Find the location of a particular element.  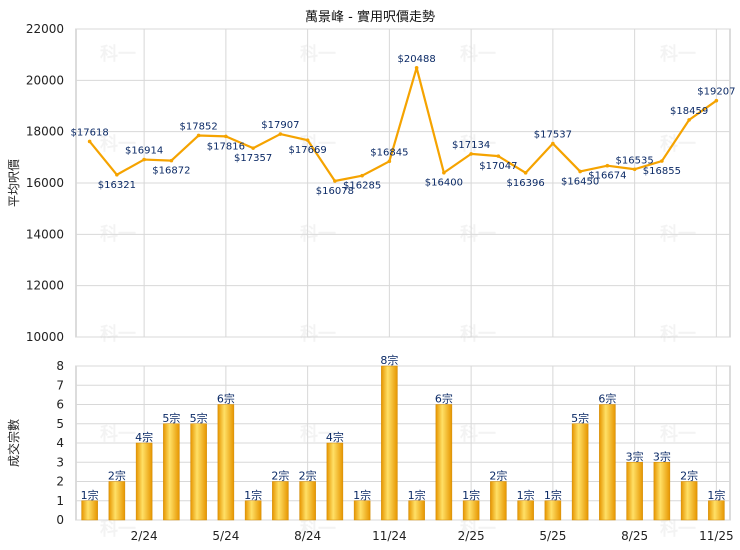

price-data-label: $16450 is located at coordinates (580, 181).